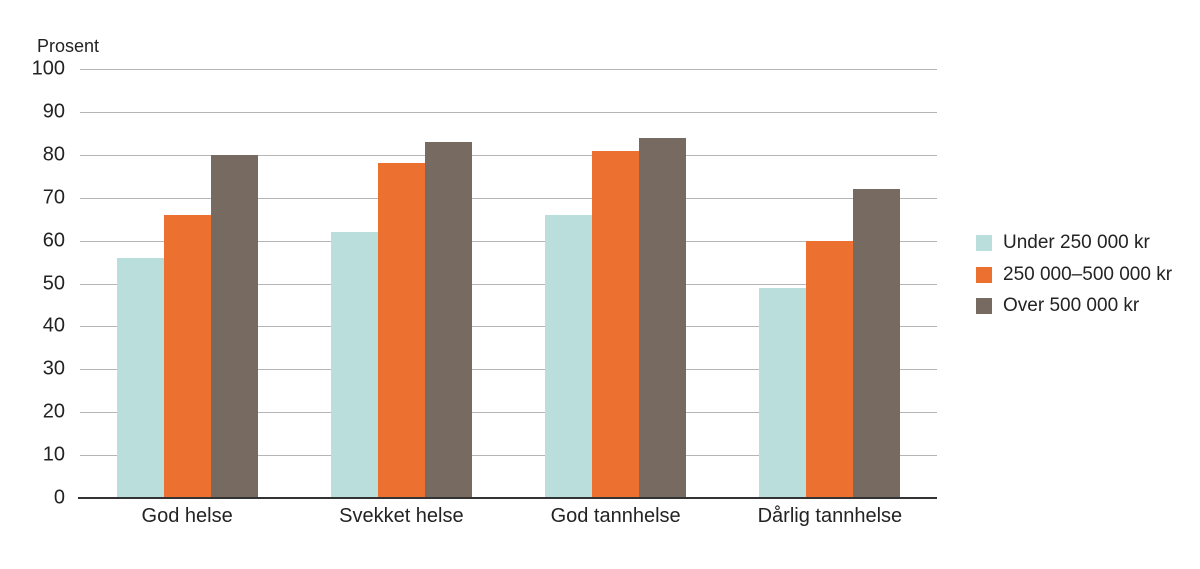 The width and height of the screenshot is (1200, 569). Describe the element at coordinates (53, 325) in the screenshot. I see `y-tick-label: 40` at that location.